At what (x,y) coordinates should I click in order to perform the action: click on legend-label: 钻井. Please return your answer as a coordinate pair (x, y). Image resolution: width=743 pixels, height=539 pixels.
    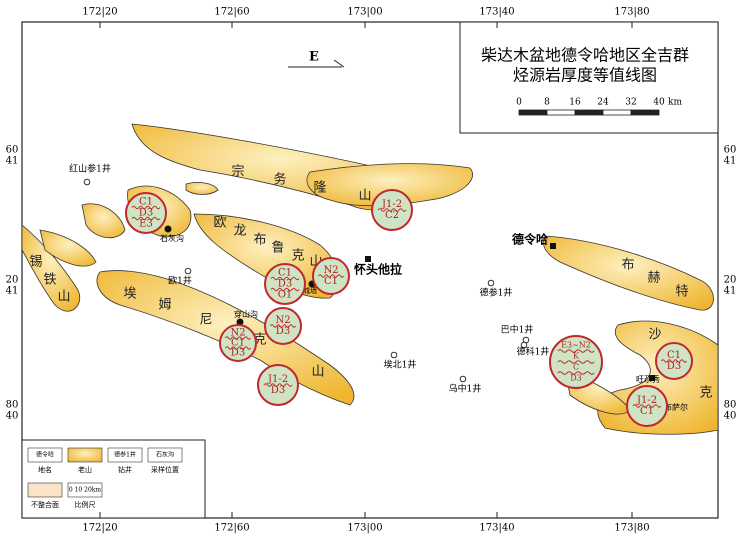
    Looking at the image, I should click on (125, 469).